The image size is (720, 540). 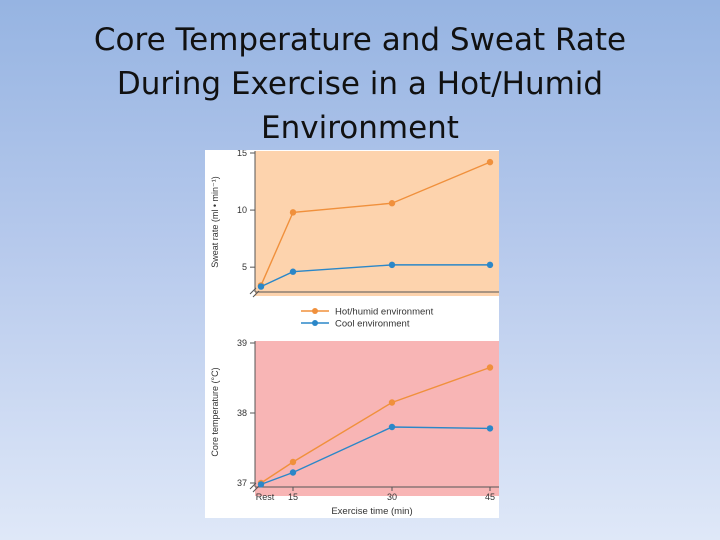 I want to click on core-temp-x-label: Exercise time (min), so click(x=371, y=511).